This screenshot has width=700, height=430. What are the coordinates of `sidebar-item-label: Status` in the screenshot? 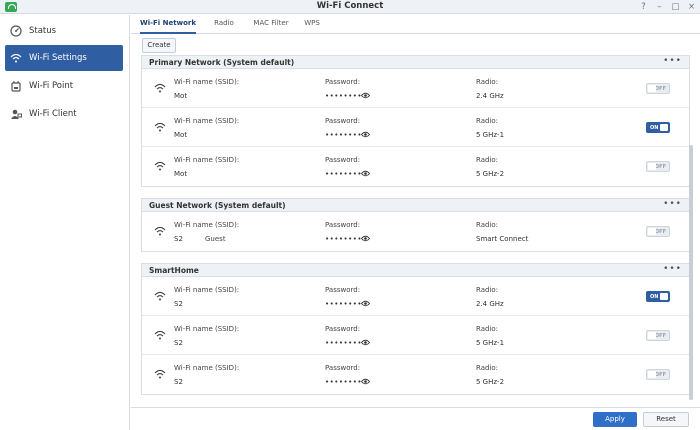 It's located at (43, 31).